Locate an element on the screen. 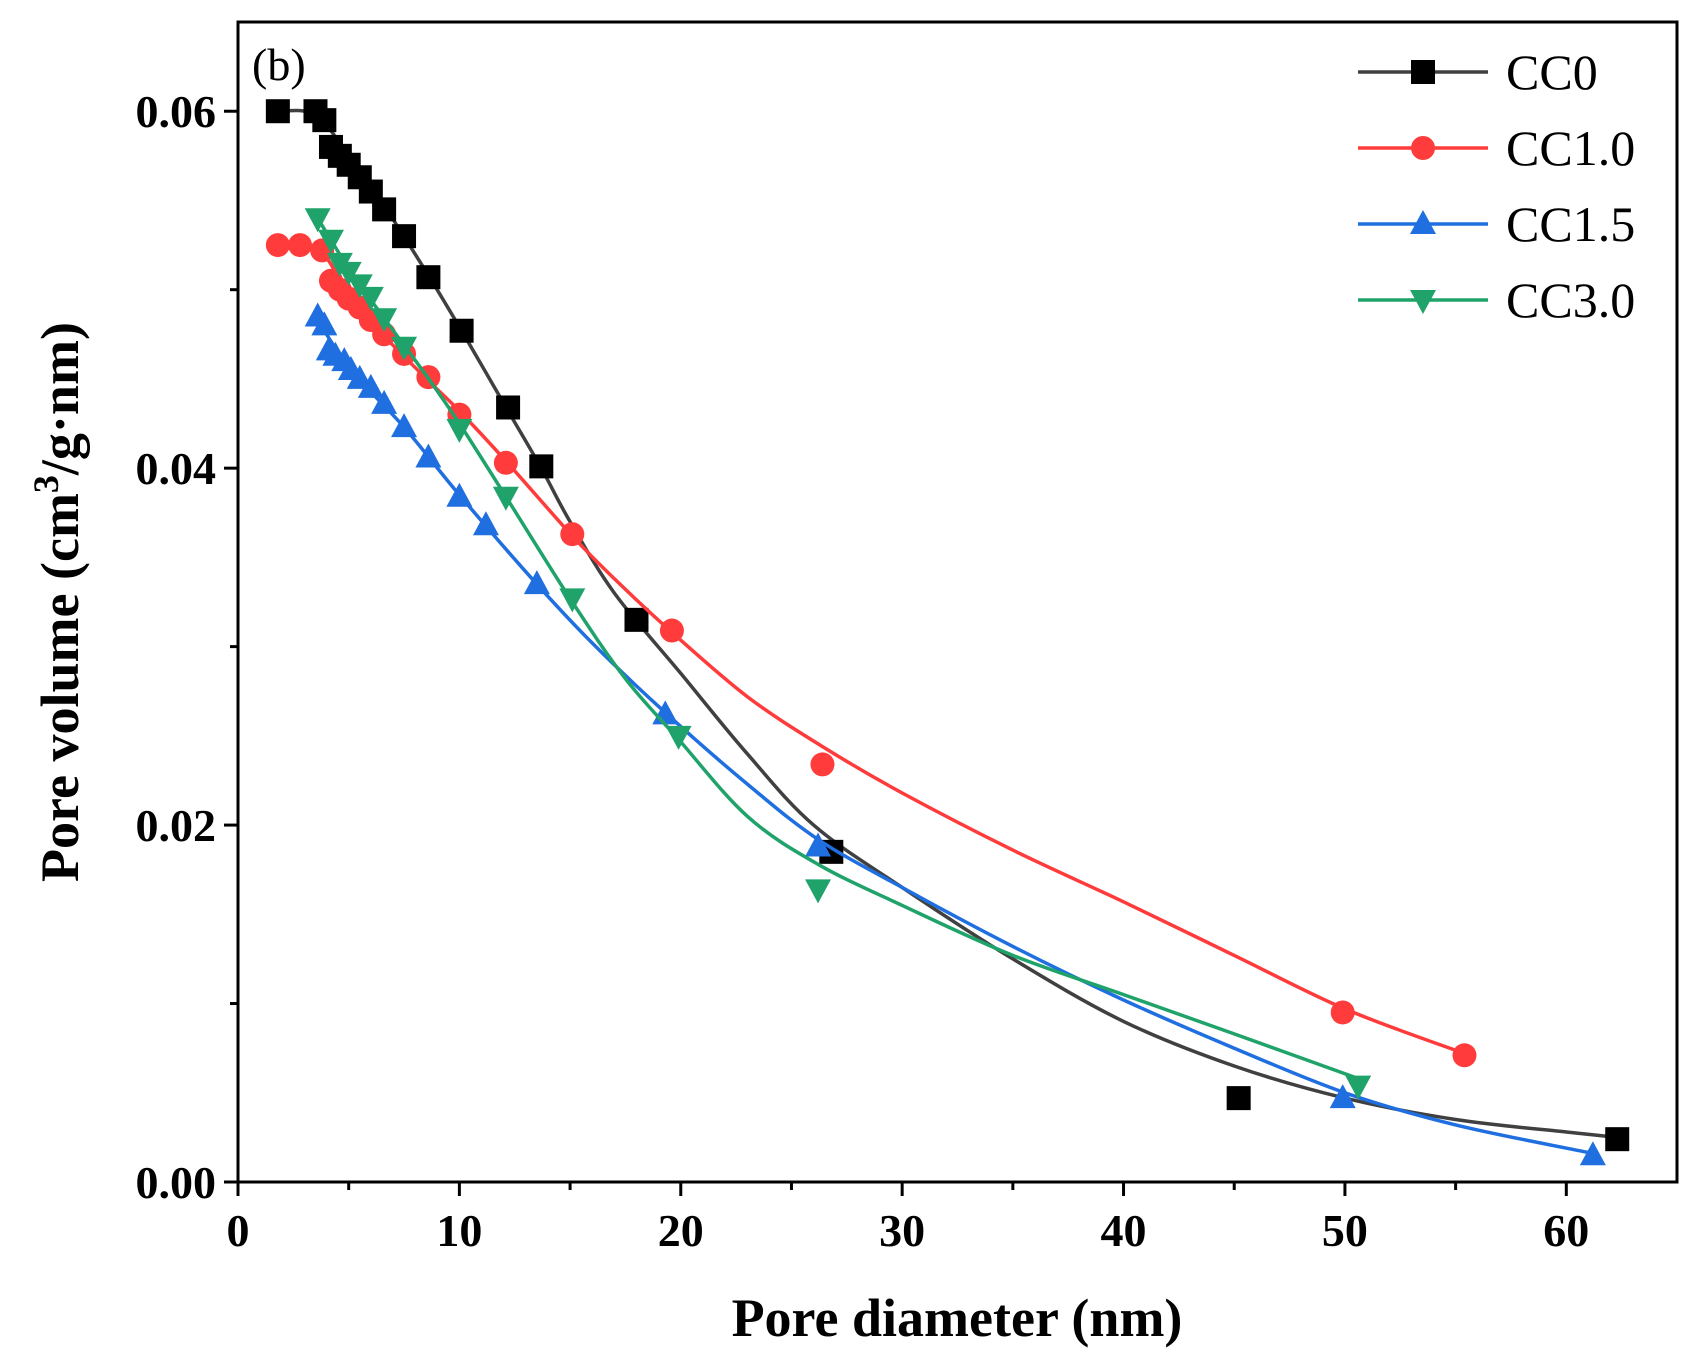 This screenshot has height=1367, width=1687. legend-item-CC1.5: CC1.5 is located at coordinates (1496, 224).